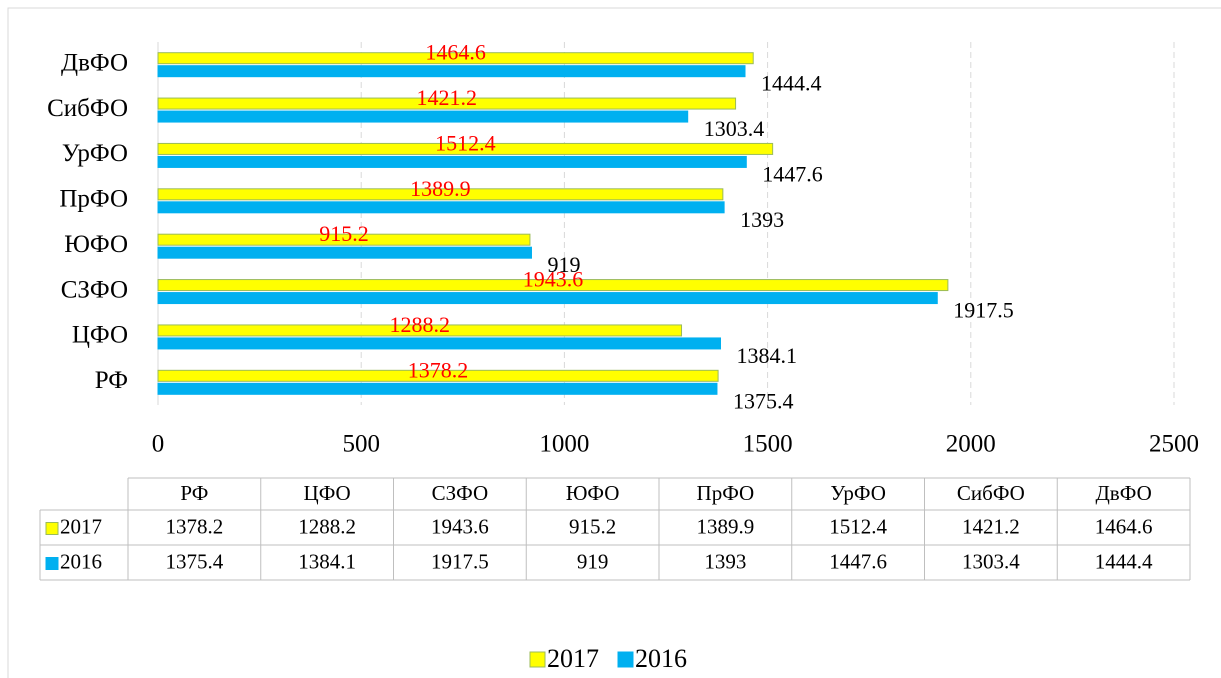  I want to click on table-cell: 919, so click(593, 561).